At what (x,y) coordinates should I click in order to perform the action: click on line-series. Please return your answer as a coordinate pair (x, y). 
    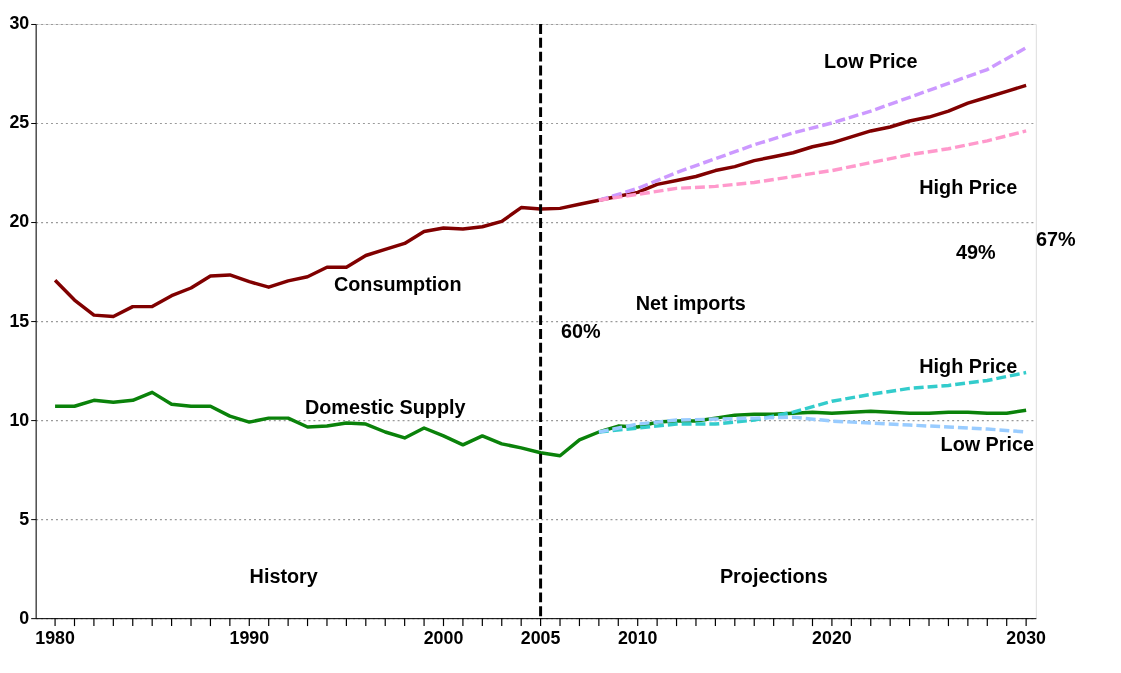
    Looking at the image, I should click on (812, 165).